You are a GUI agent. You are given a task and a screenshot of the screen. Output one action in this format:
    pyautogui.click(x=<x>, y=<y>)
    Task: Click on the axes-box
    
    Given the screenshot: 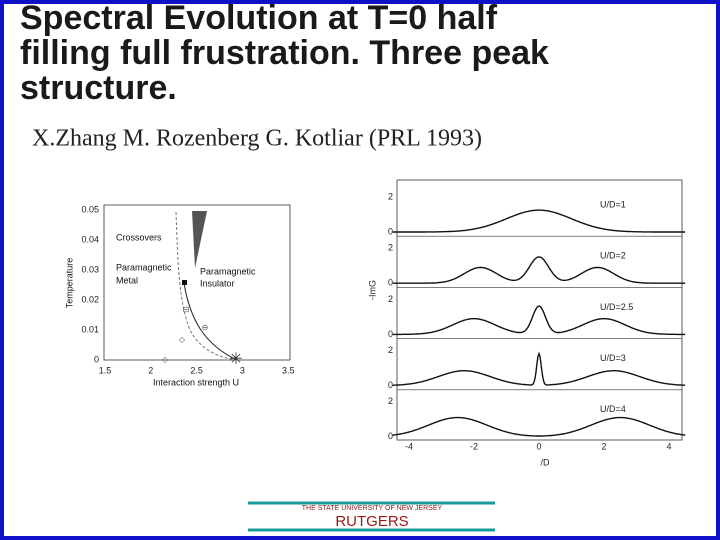 What is the action you would take?
    pyautogui.click(x=197, y=282)
    